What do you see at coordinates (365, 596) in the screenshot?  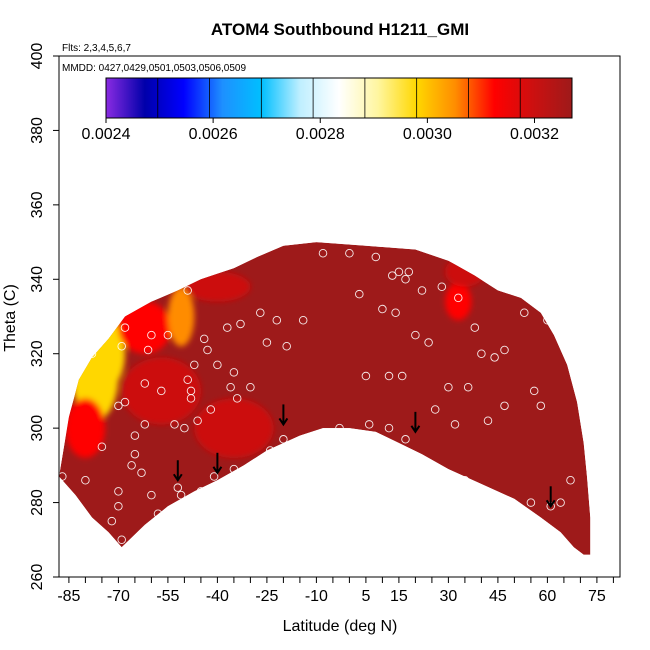 I see `x-tick-label: 5` at bounding box center [365, 596].